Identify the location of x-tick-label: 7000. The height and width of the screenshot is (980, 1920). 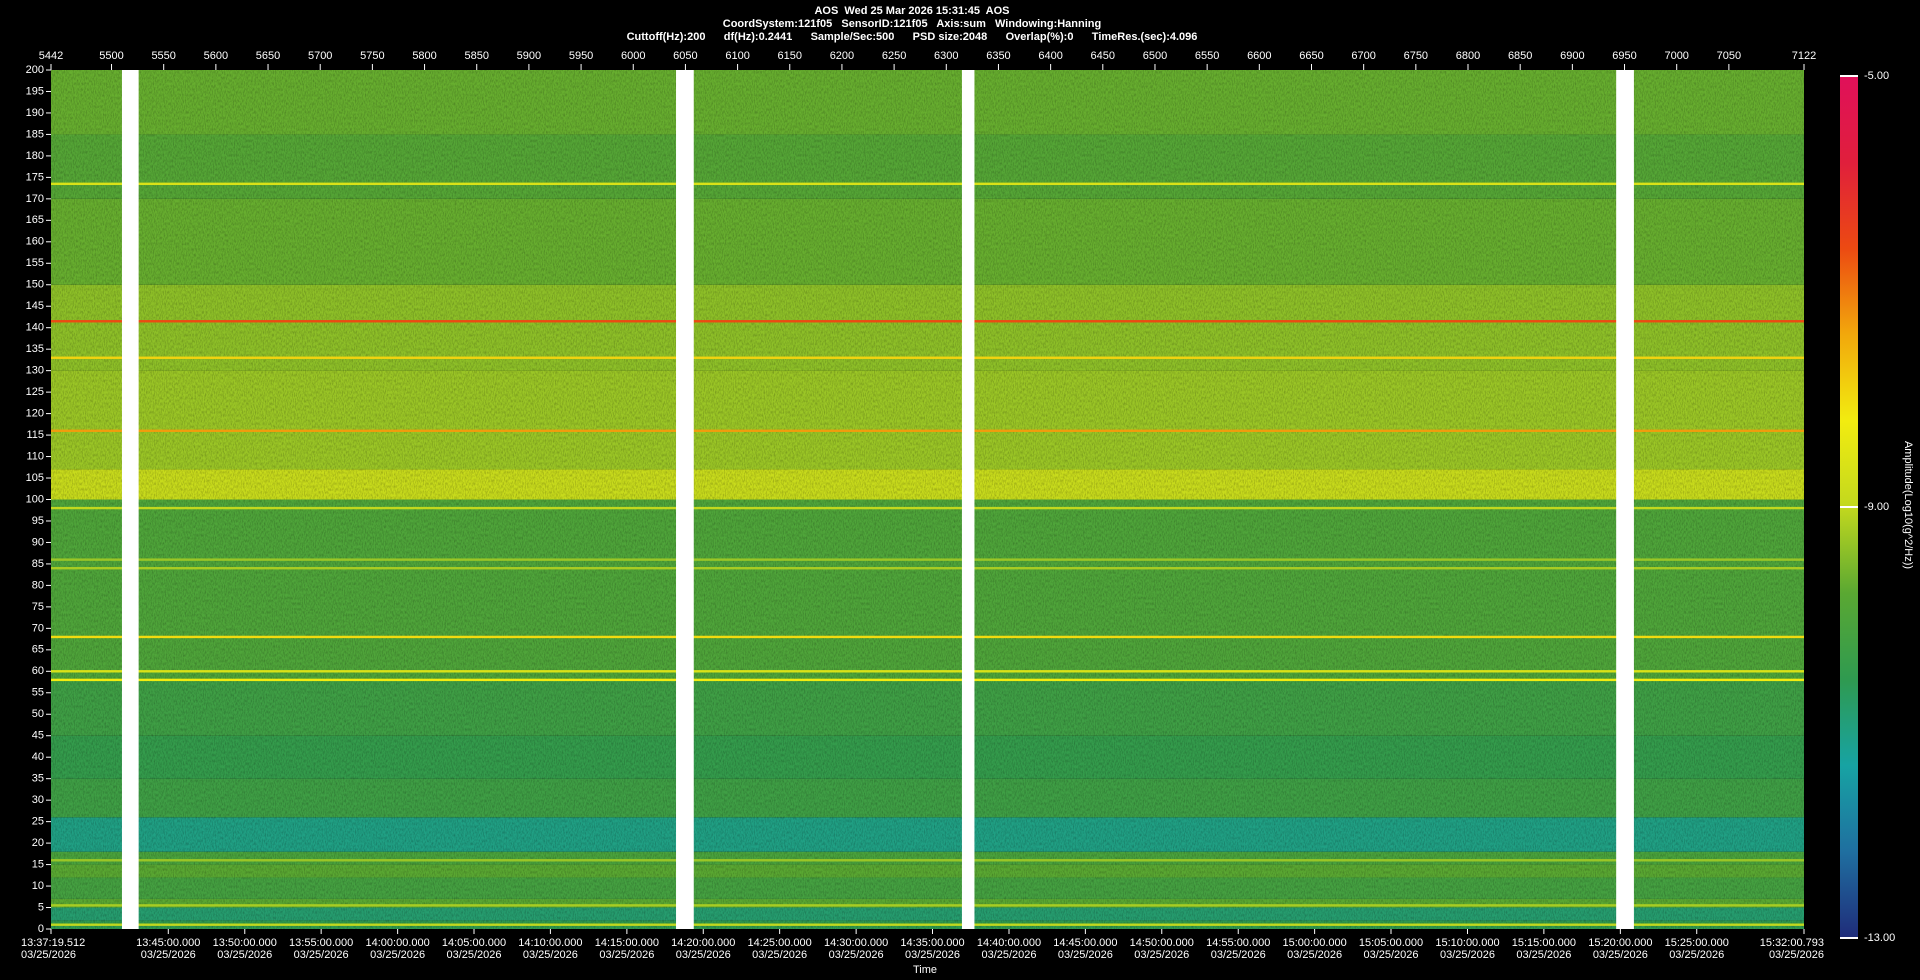
(1676, 56).